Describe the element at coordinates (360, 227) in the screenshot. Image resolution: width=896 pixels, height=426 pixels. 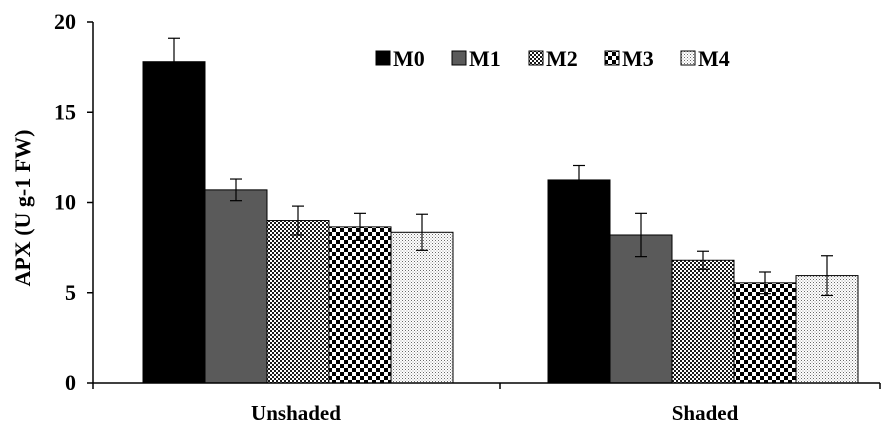
I see `error-bar-m3-unshaded` at that location.